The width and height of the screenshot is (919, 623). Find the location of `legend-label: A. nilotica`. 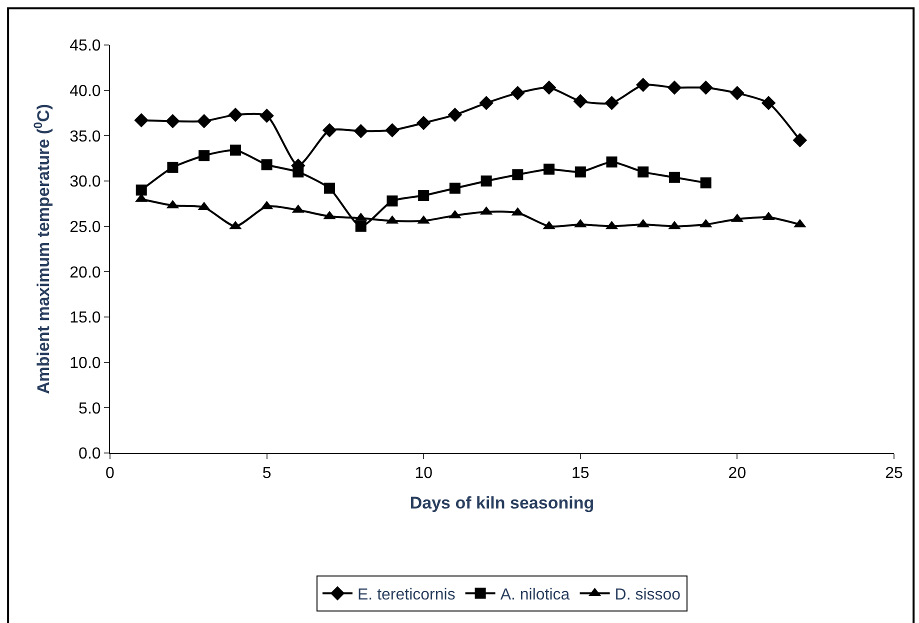

legend-label: A. nilotica is located at coordinates (535, 595).